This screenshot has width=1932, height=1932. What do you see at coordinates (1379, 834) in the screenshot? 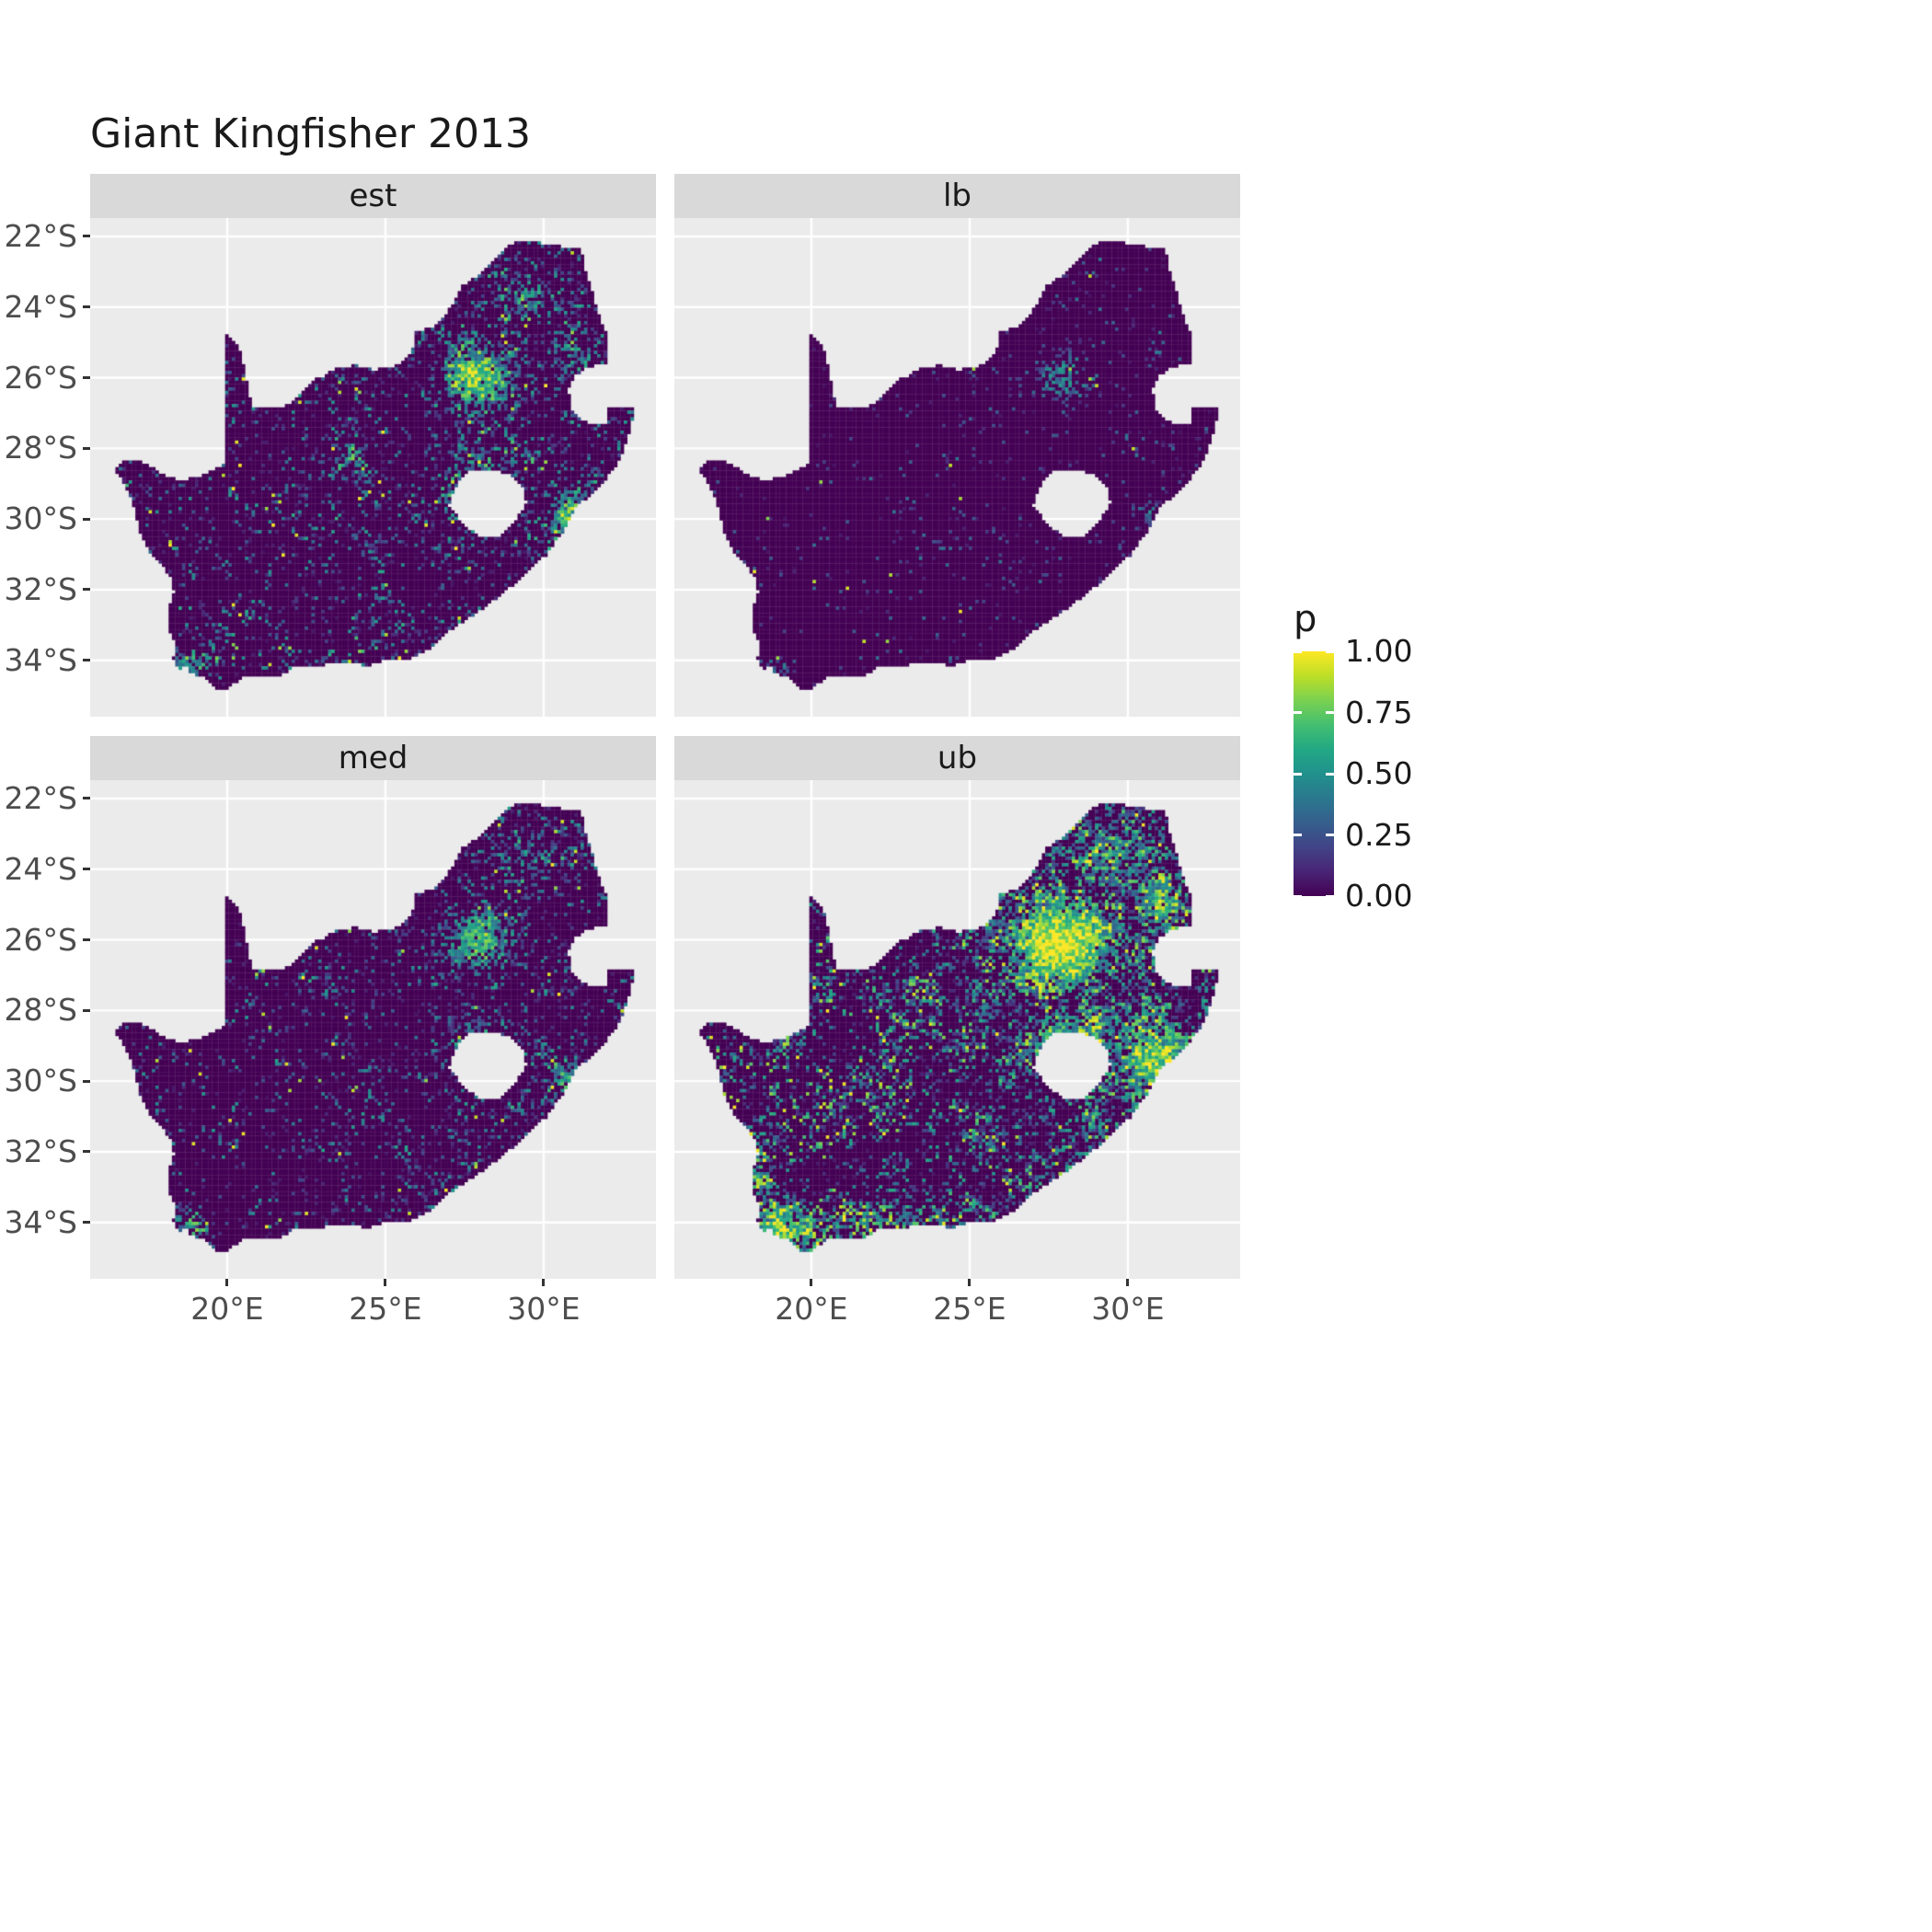
I see `legend-tick-label: 0.25` at bounding box center [1379, 834].